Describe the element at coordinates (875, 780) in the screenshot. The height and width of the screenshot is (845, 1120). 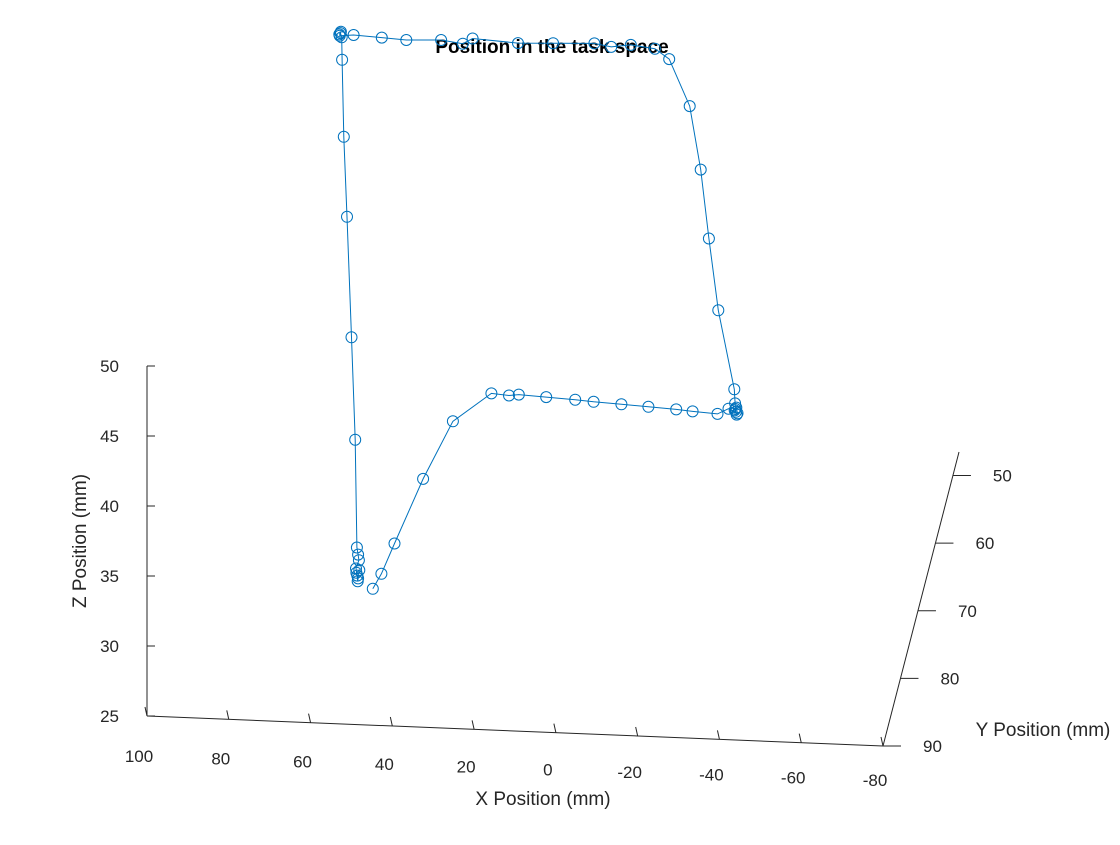
I see `x-tick-label: -80` at that location.